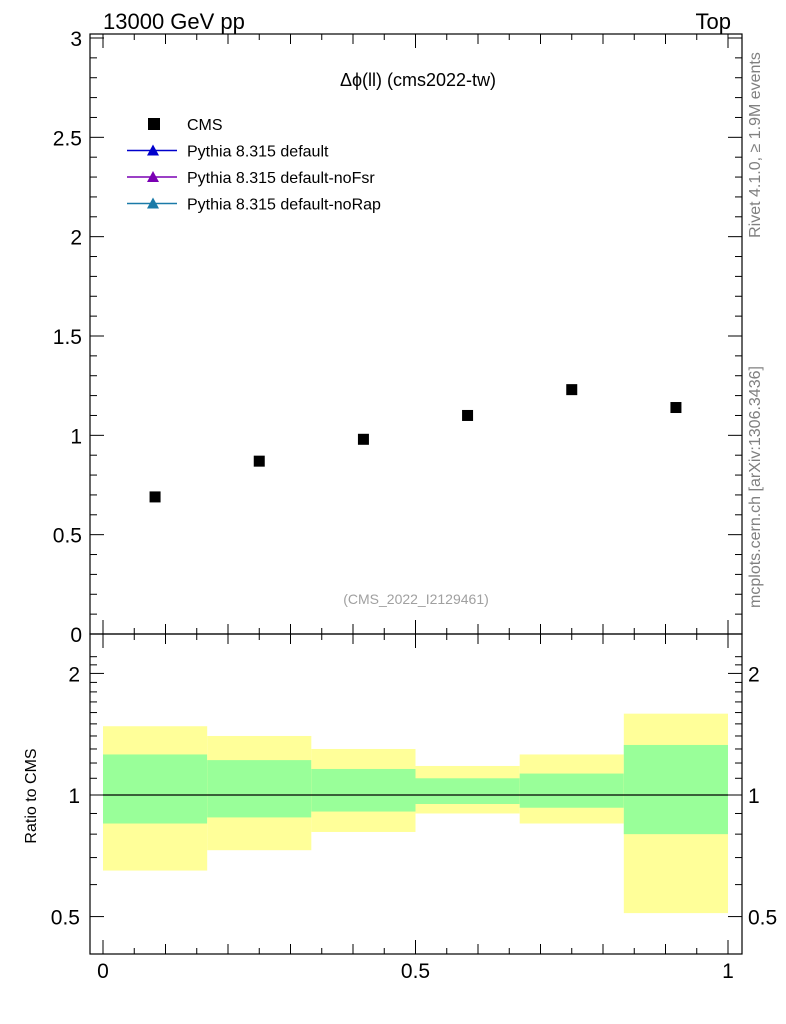 The height and width of the screenshot is (1024, 786). I want to click on main-y-tick-label: 0, so click(76, 635).